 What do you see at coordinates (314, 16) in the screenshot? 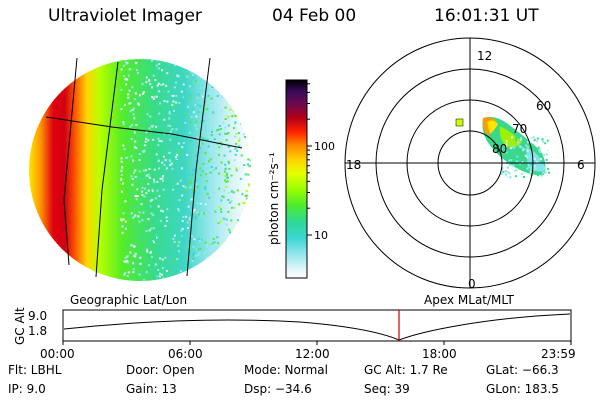
I see `date-label: 04 Feb 00` at bounding box center [314, 16].